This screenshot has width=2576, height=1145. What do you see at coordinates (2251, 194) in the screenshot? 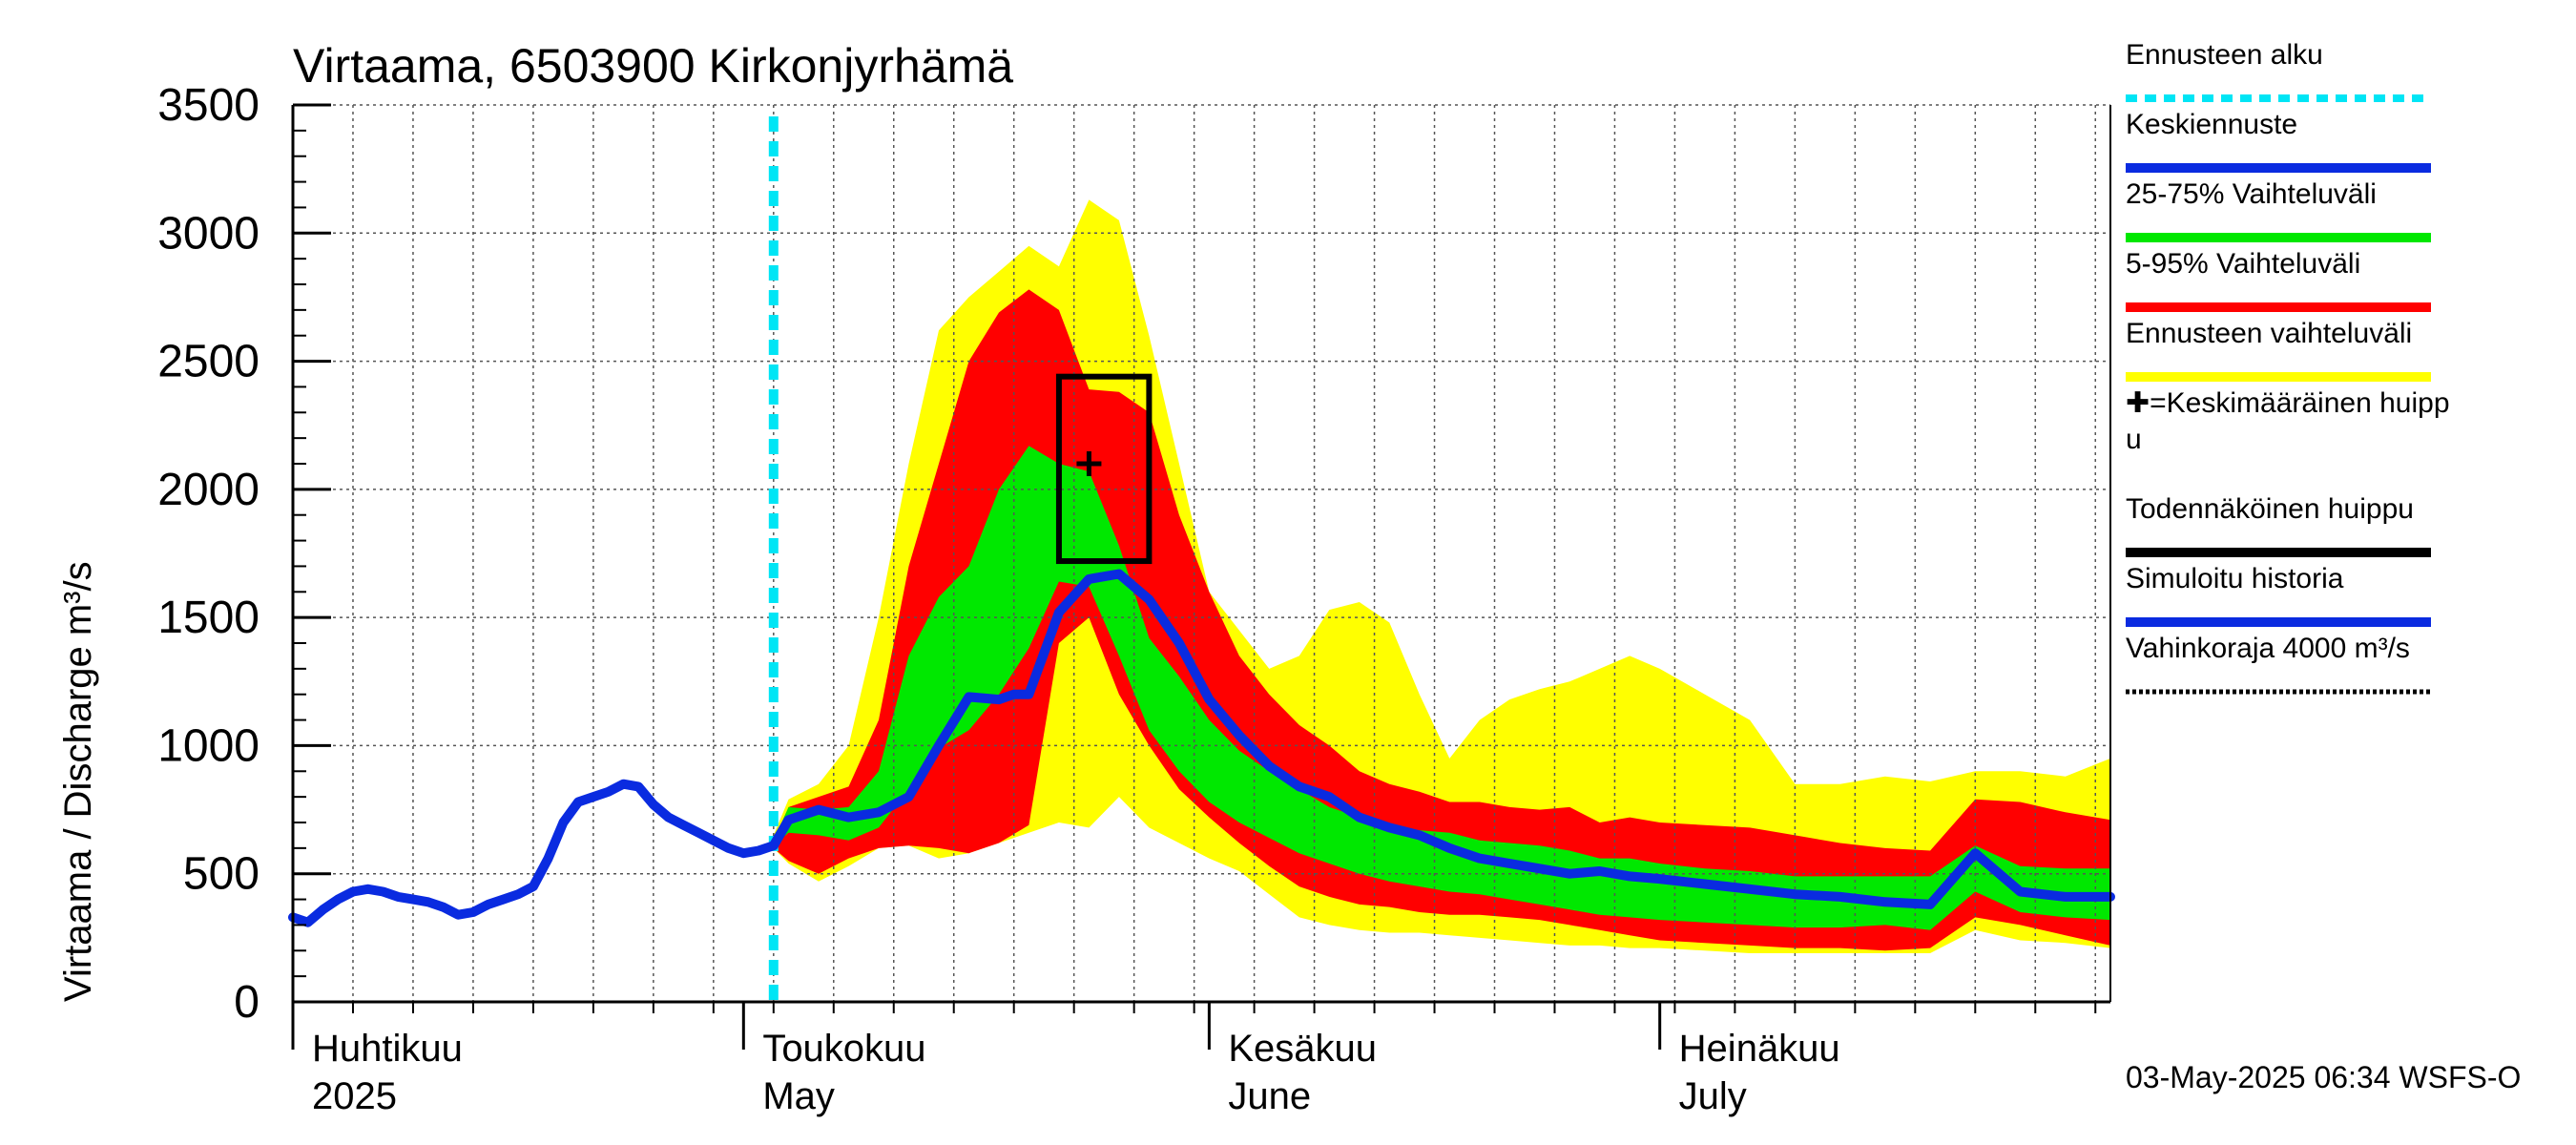
I see `legend-label: 25-75% Vaihteluväli` at bounding box center [2251, 194].